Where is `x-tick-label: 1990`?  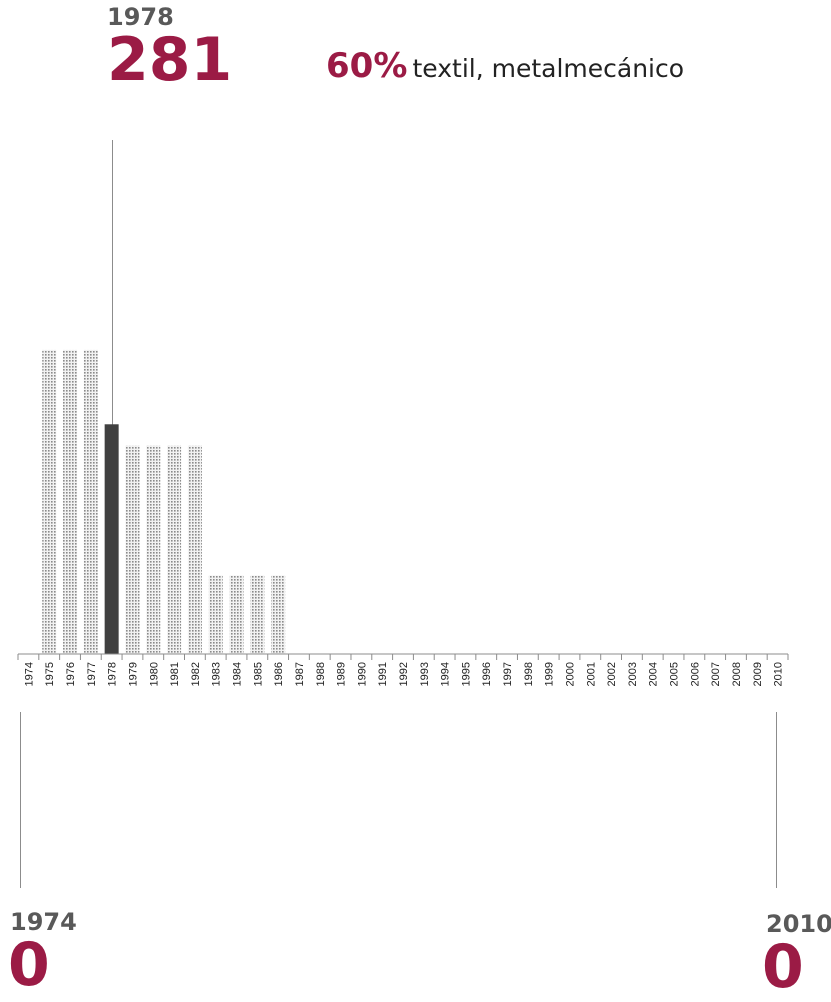 x-tick-label: 1990 is located at coordinates (362, 674).